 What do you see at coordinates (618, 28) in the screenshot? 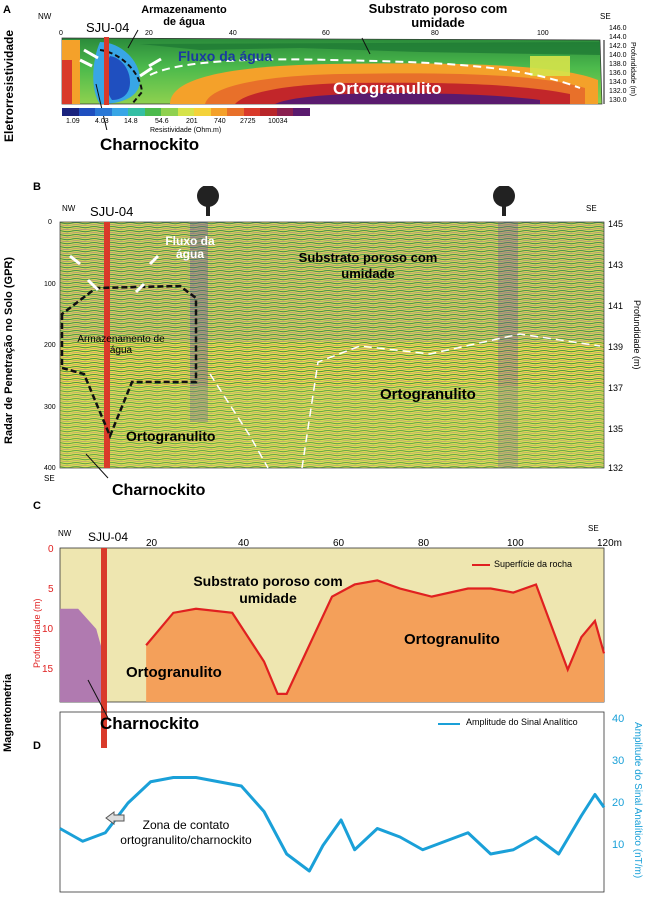
I see `panel-a-depth-tick: 146.0` at bounding box center [618, 28].